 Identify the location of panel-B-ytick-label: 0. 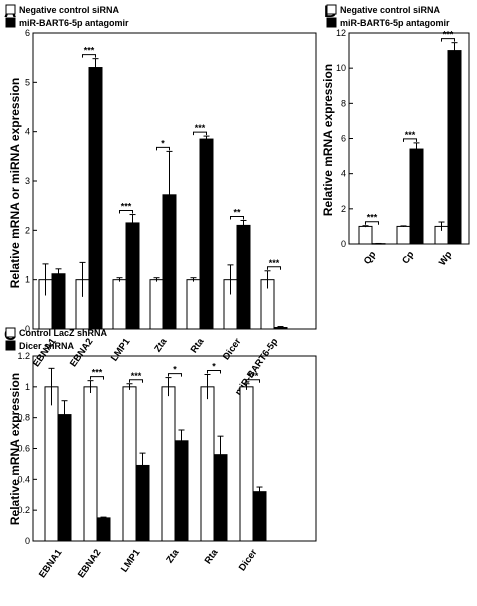
(343, 244).